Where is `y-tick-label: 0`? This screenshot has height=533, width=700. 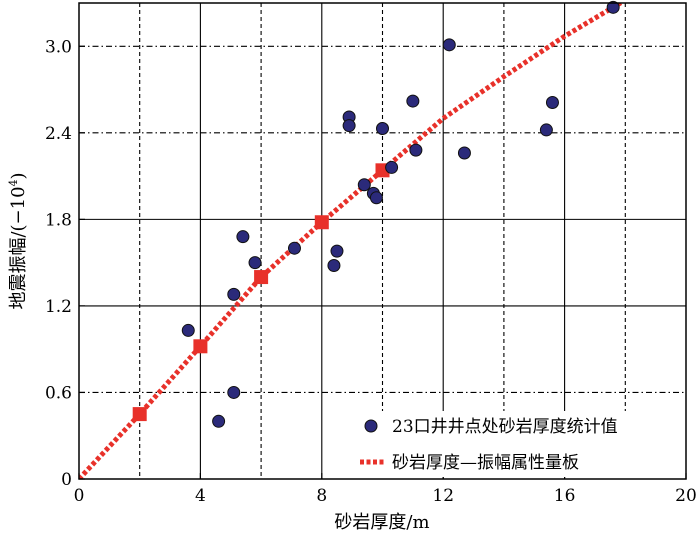 y-tick-label: 0 is located at coordinates (66, 480).